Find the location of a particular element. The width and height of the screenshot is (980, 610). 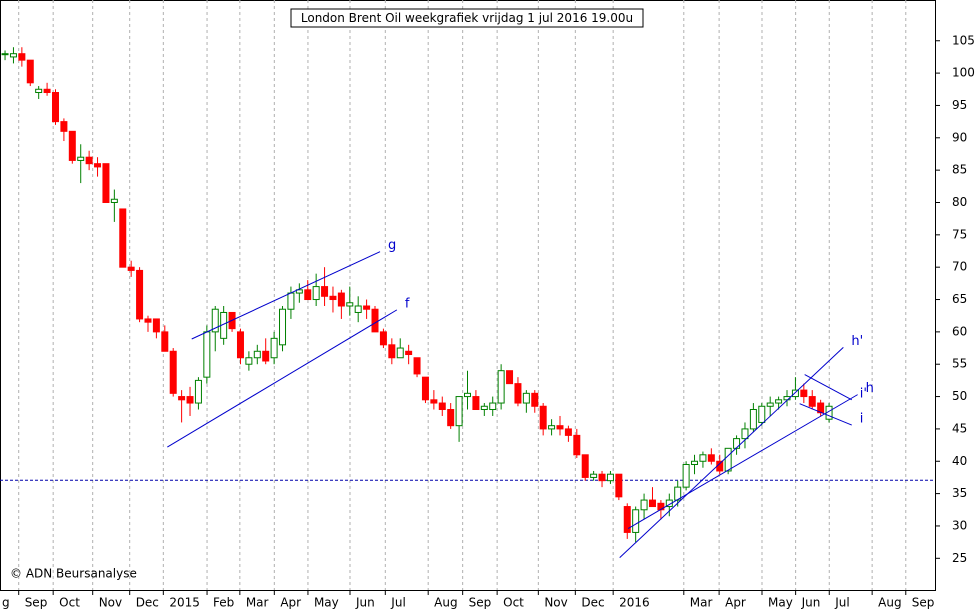

x-tick-label: Mar is located at coordinates (257, 603).